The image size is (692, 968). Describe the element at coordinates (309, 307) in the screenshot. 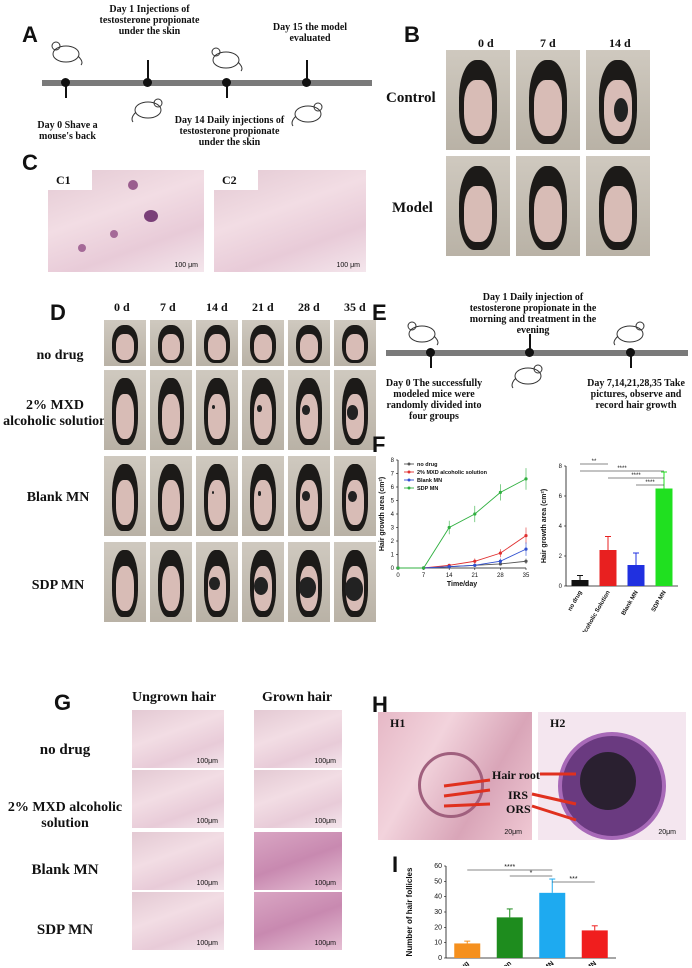

I see `panel-d-col-4: 28 d` at that location.